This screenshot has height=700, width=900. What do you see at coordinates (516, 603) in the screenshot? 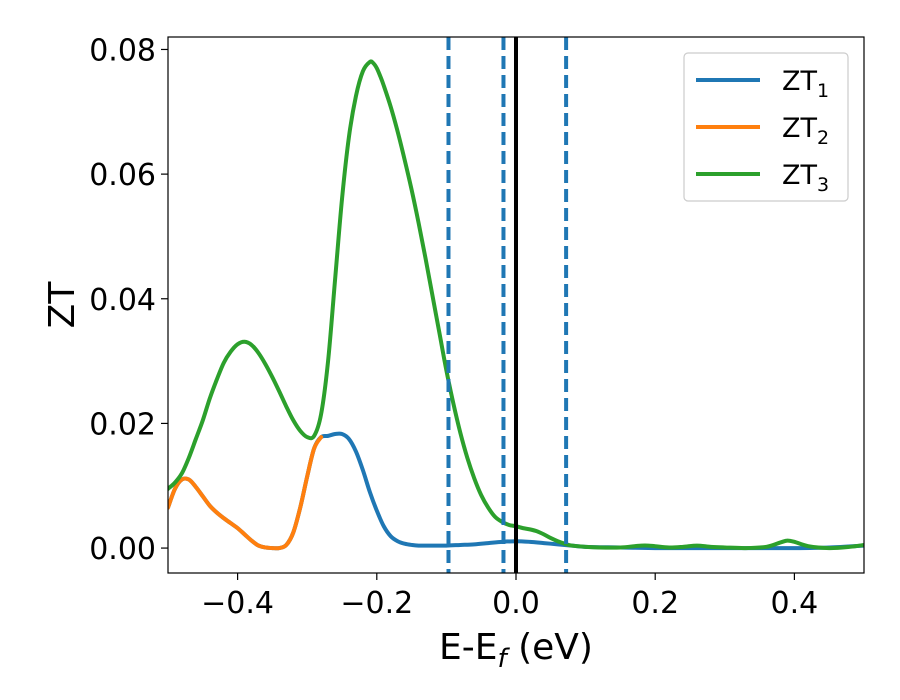
I see `x-tick-label: 0.0` at bounding box center [516, 603].